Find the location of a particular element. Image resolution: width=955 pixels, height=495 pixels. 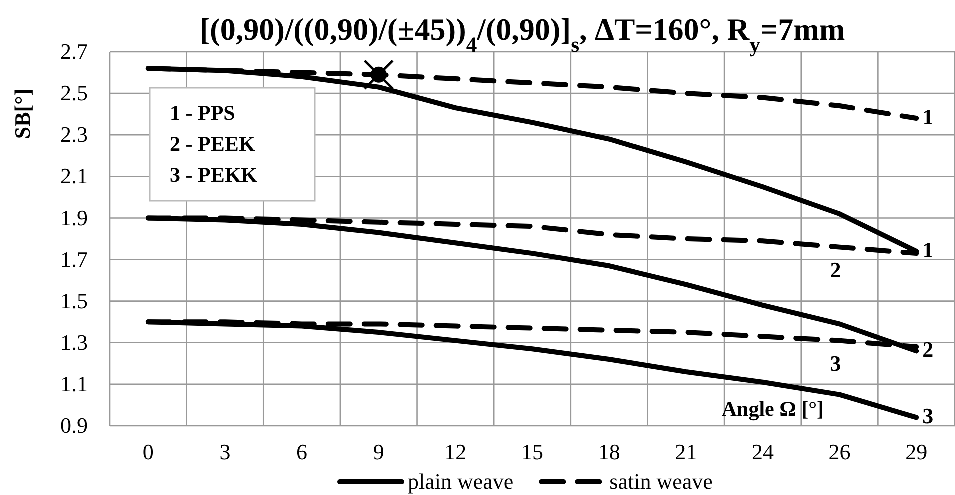

y-tick-label: 0.9 is located at coordinates (74, 425).